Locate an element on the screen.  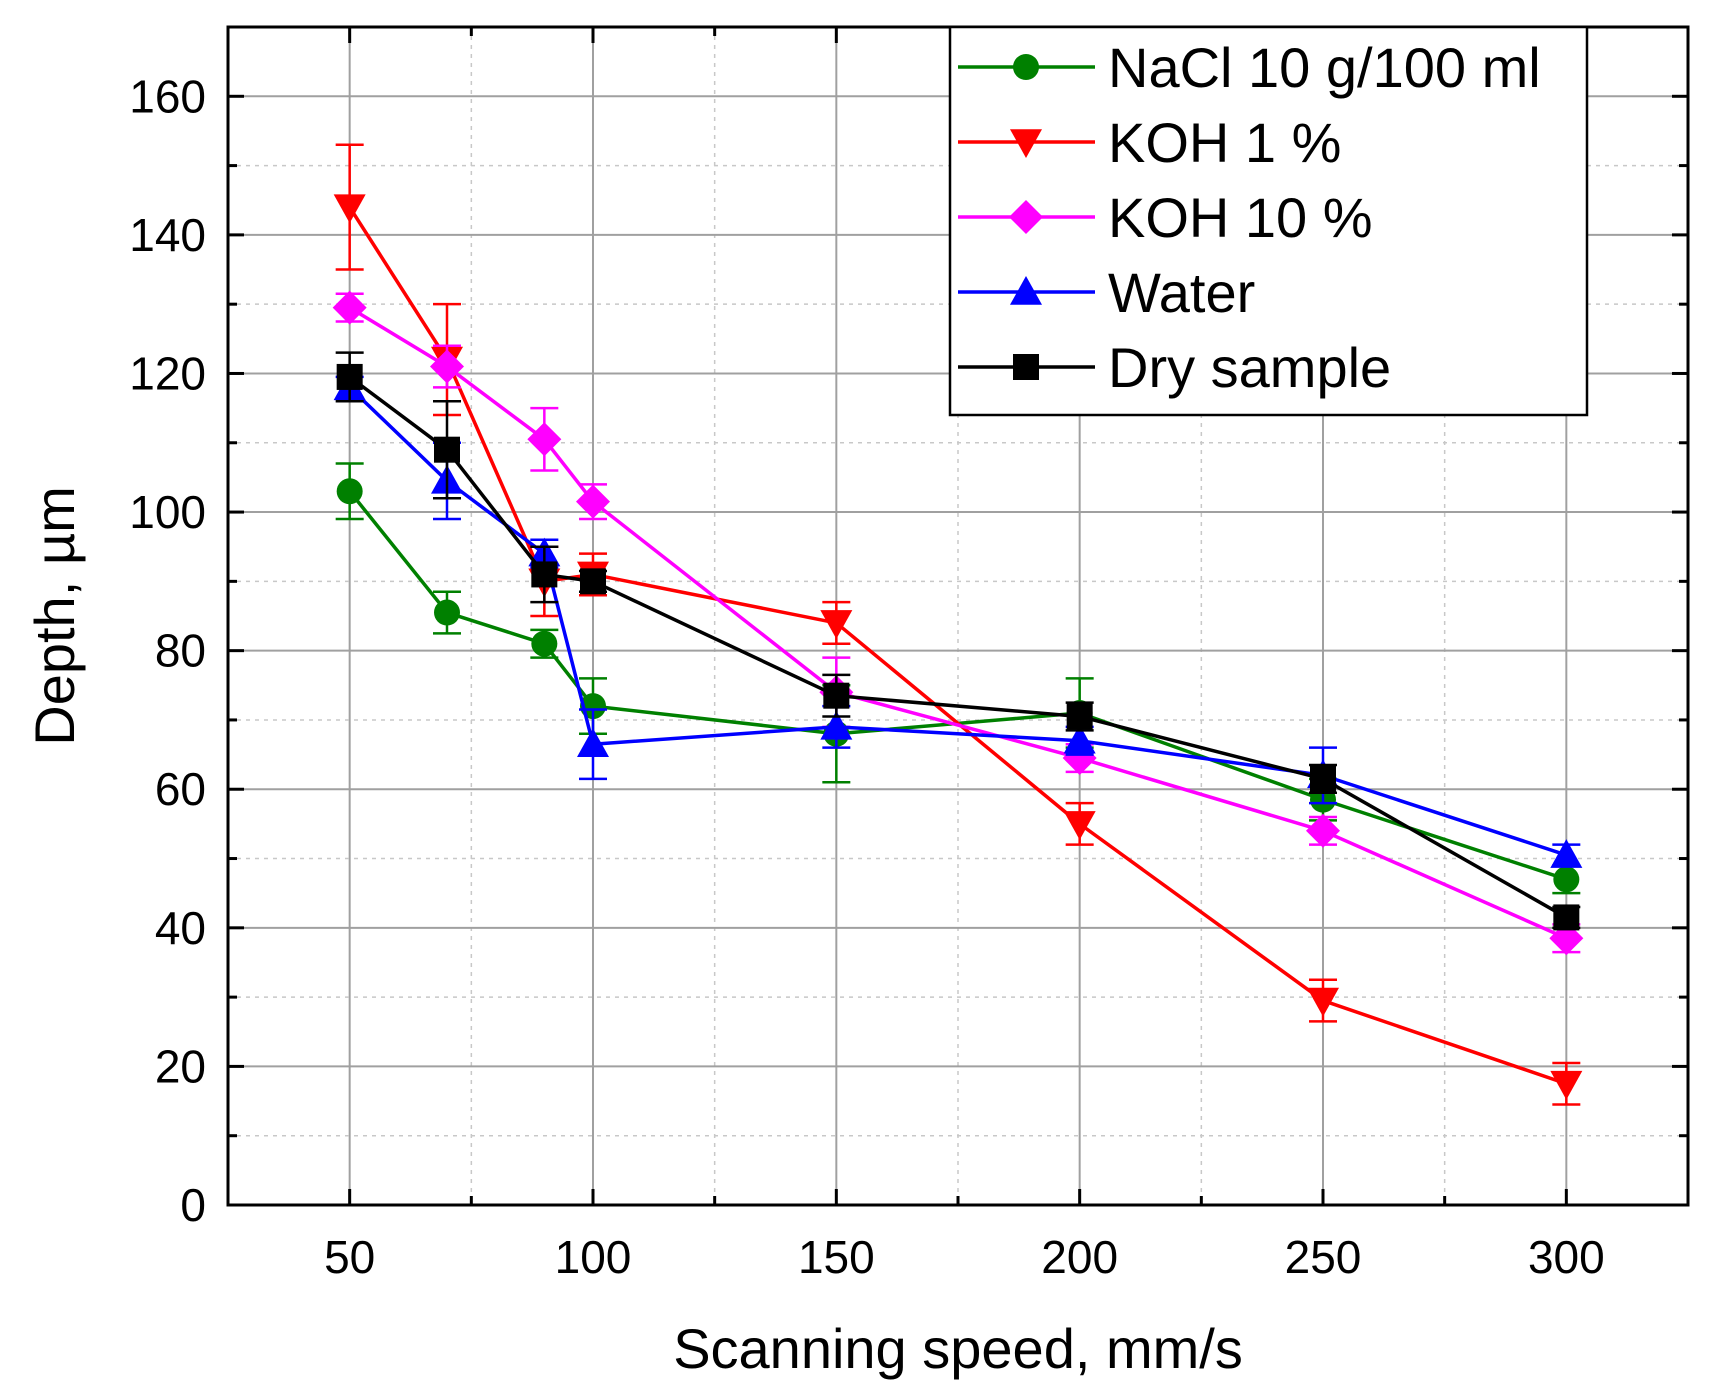
legend-item: NaCl 10 g/100 ml is located at coordinates (1249, 67).